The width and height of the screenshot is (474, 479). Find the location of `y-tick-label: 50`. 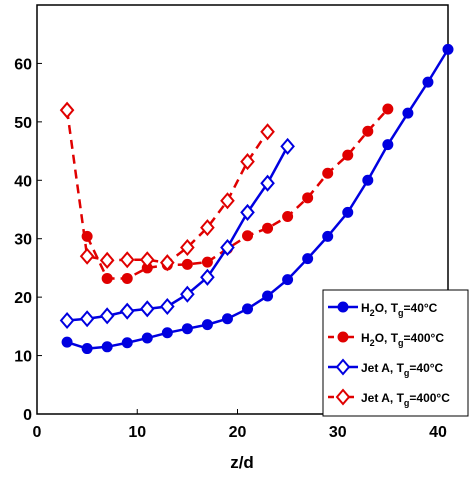

y-tick-label: 50 is located at coordinates (23, 123).